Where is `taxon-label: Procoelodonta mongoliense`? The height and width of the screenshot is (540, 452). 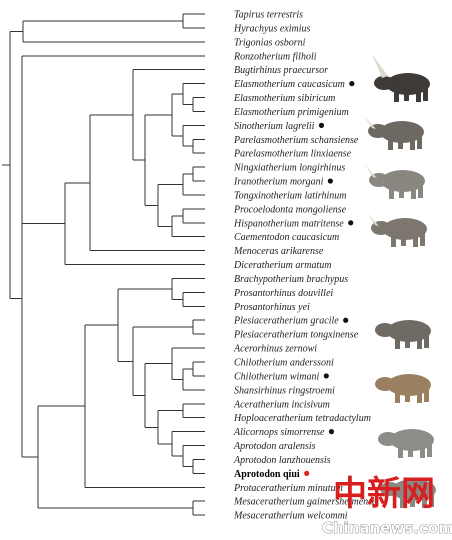
taxon-label: Procoelodonta mongoliense is located at coordinates (290, 209).